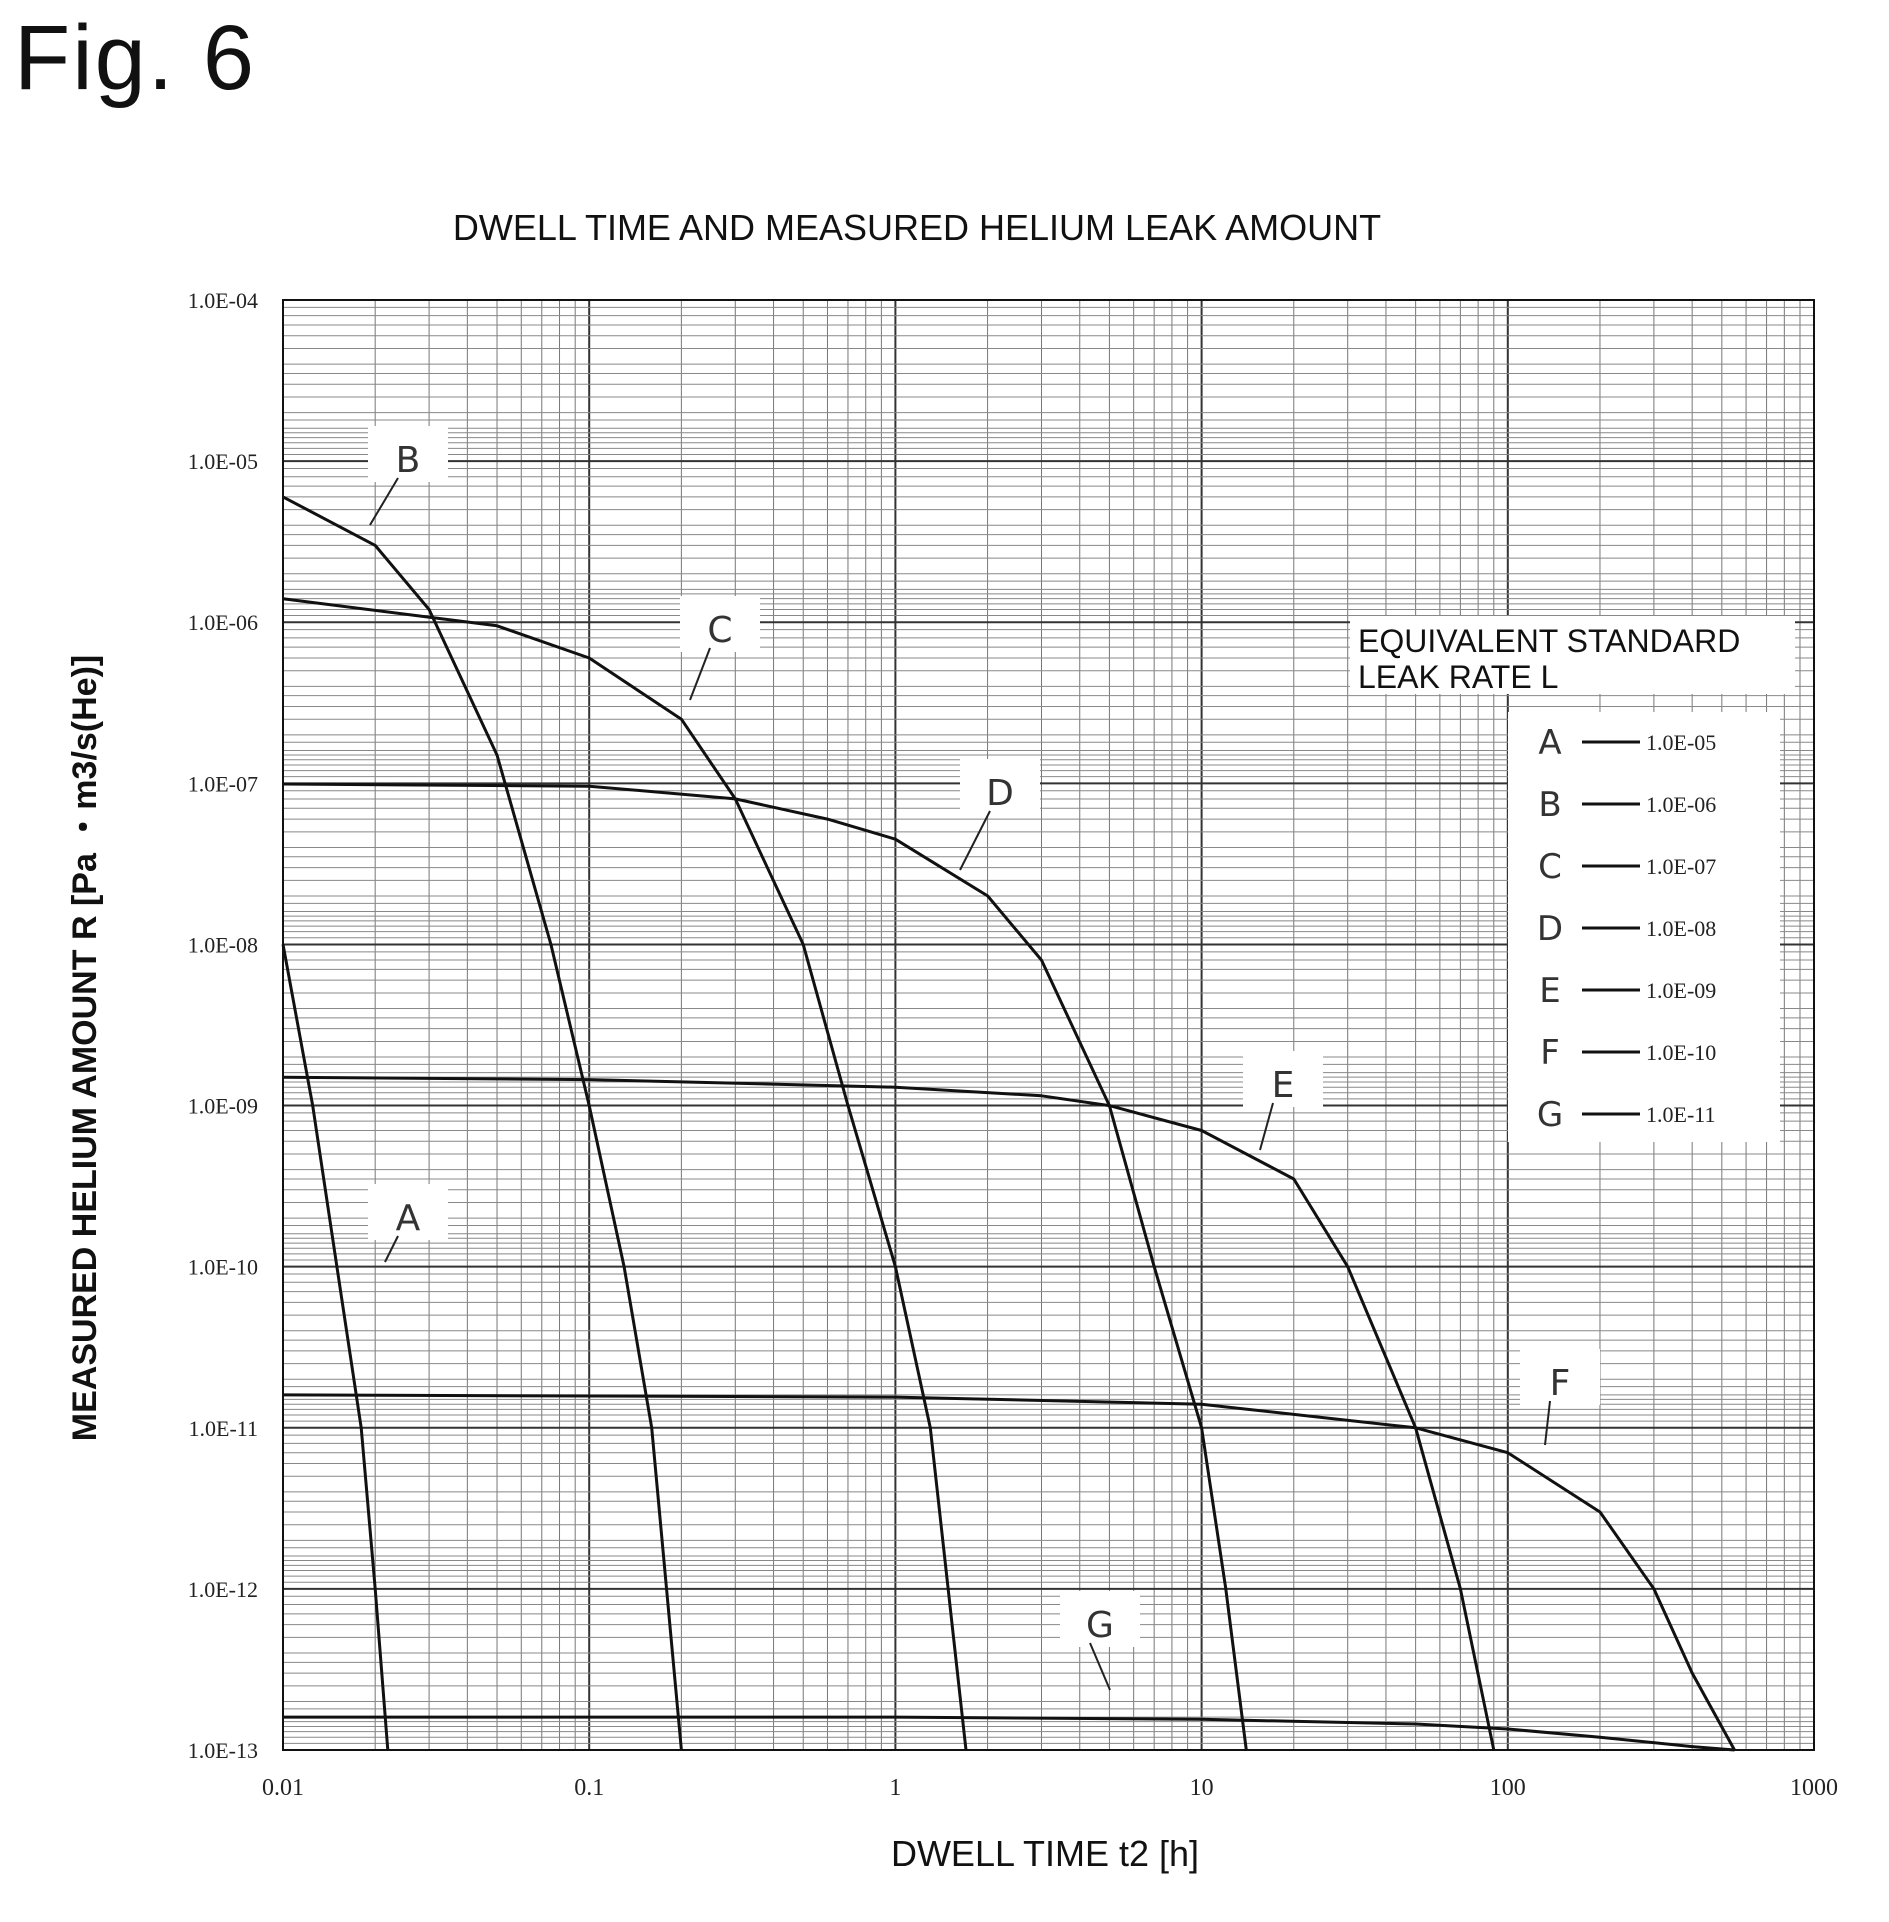 The width and height of the screenshot is (1889, 1922). Describe the element at coordinates (1100, 1625) in the screenshot. I see `annotation-label-g: G` at that location.